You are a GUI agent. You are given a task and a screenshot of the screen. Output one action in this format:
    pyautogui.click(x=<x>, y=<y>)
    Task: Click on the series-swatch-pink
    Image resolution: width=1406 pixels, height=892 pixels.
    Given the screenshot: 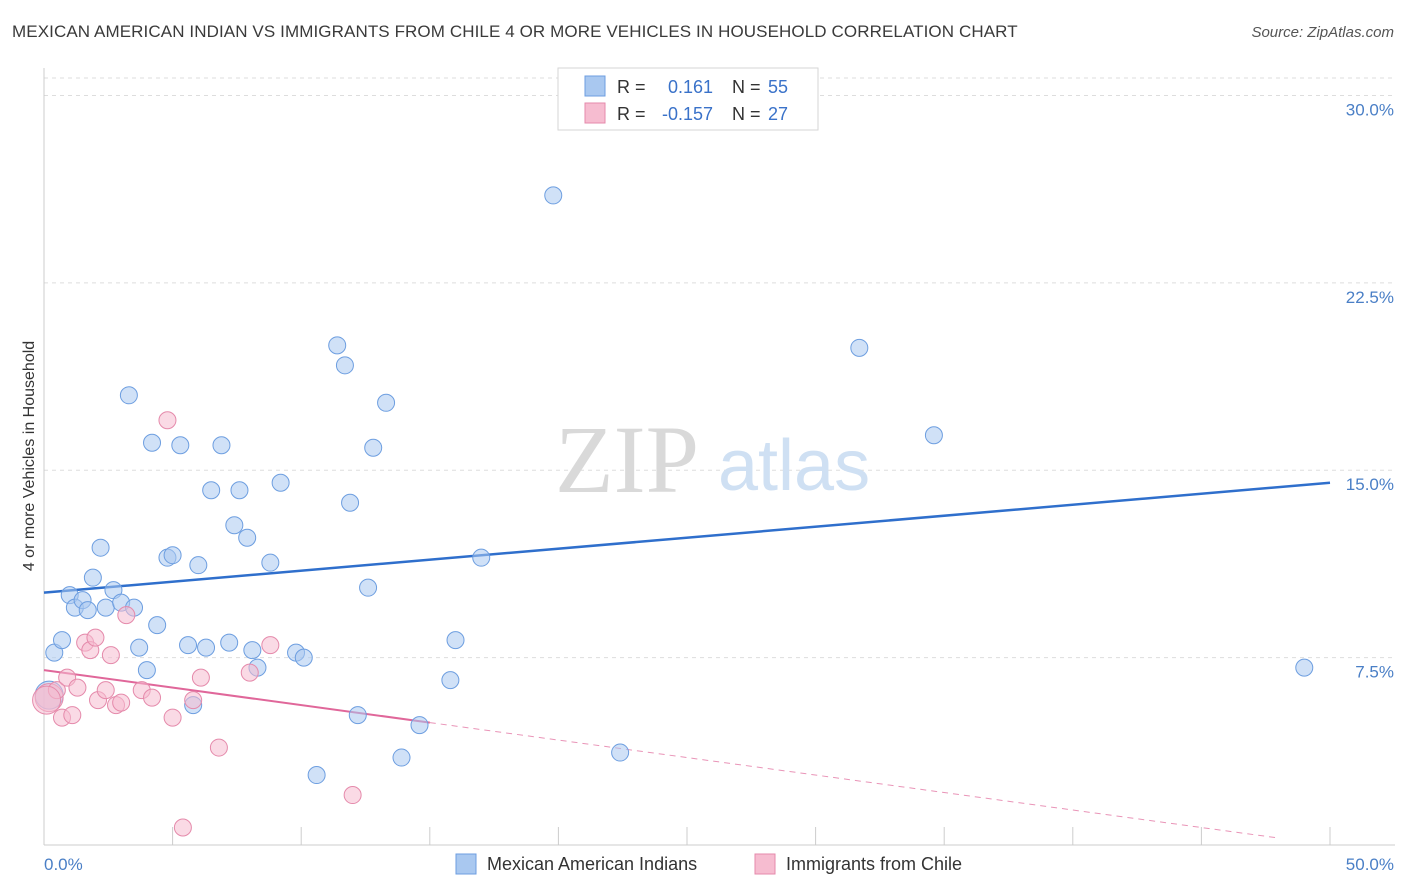 What is the action you would take?
    pyautogui.click(x=765, y=864)
    